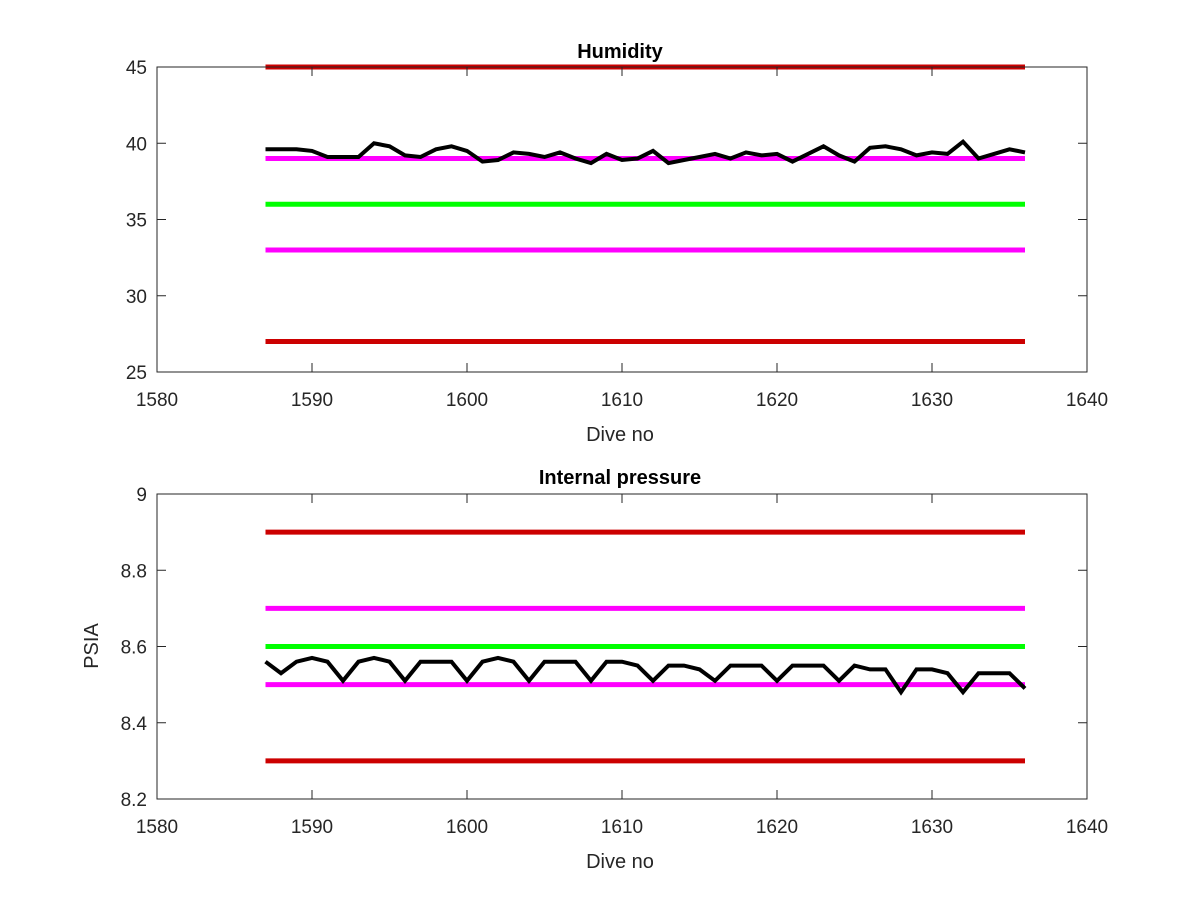 The image size is (1200, 900). What do you see at coordinates (136, 144) in the screenshot?
I see `y-tick-label: 40` at bounding box center [136, 144].